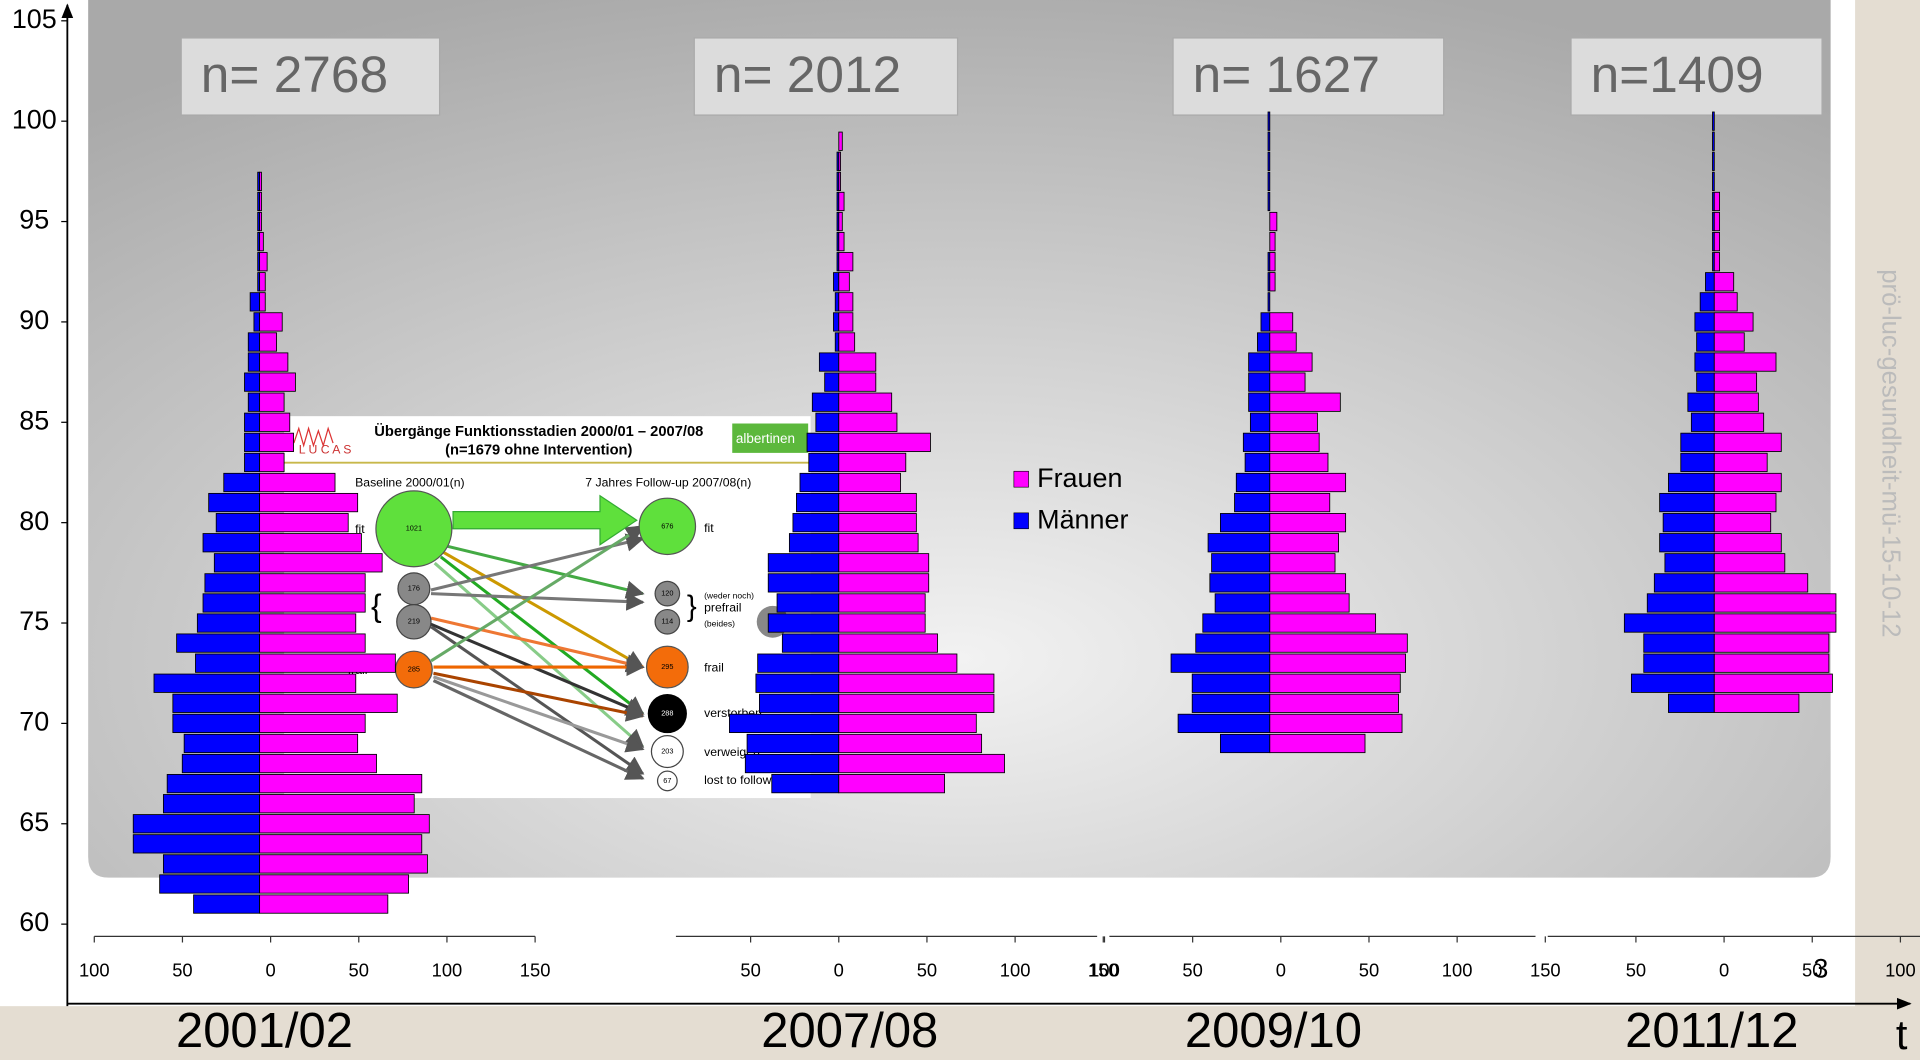 The width and height of the screenshot is (1920, 1060). What do you see at coordinates (667, 780) in the screenshot?
I see `node-count: 67` at bounding box center [667, 780].